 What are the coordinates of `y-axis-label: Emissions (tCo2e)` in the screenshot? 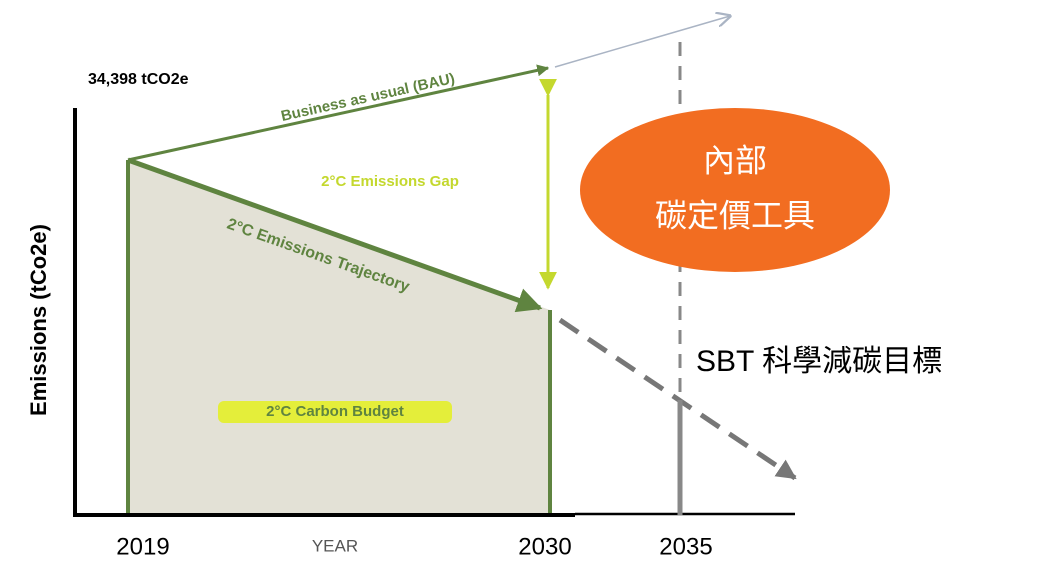 It's located at (38, 320).